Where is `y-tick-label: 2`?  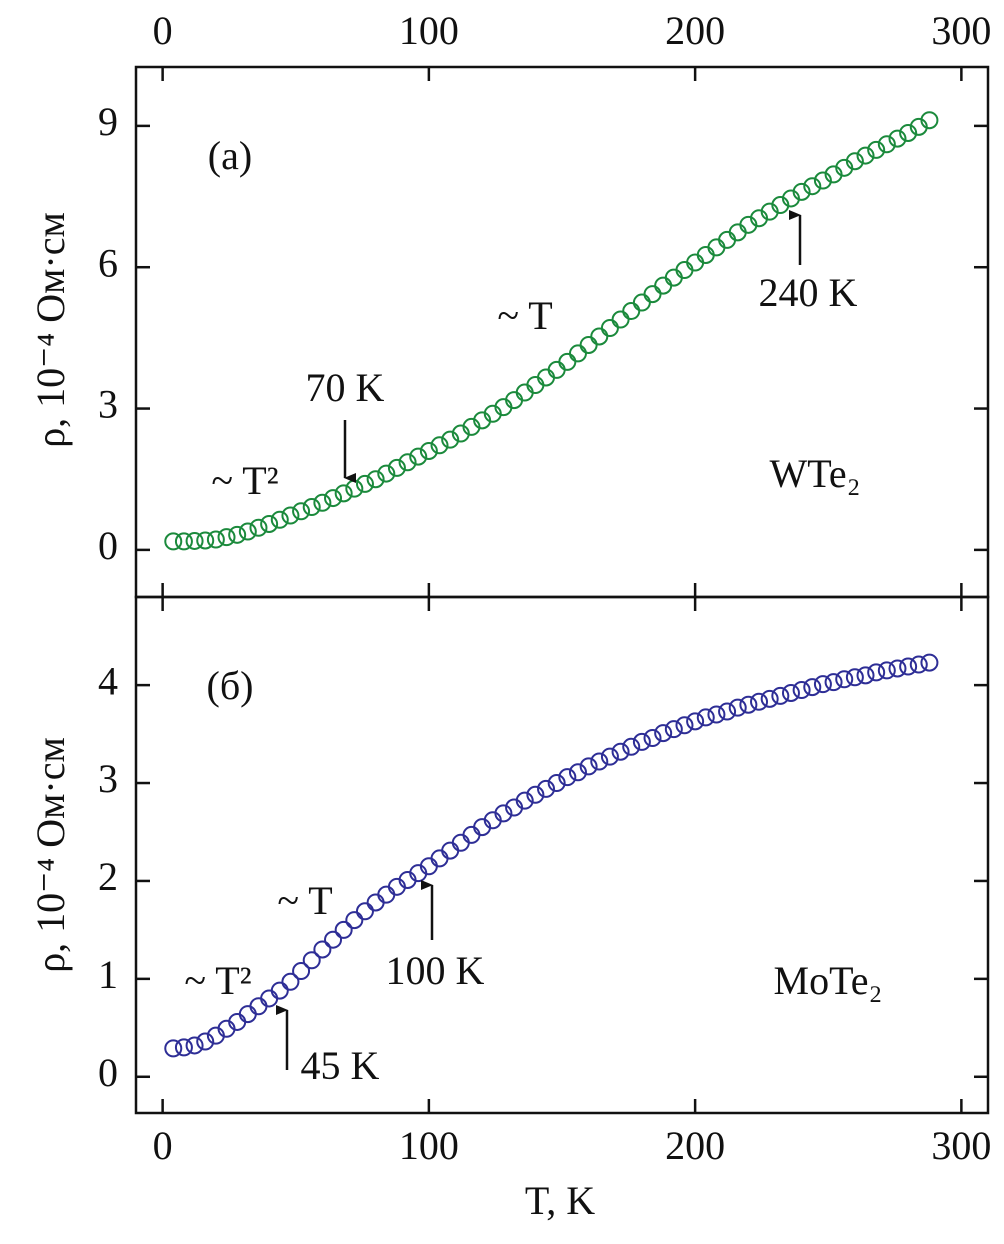 y-tick-label: 2 is located at coordinates (108, 876).